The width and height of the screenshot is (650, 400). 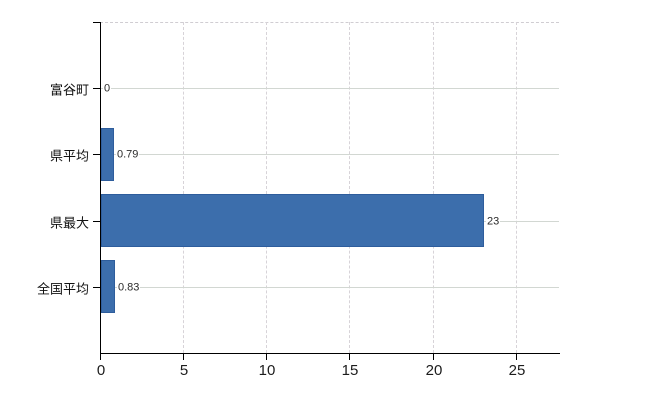 What do you see at coordinates (69, 223) in the screenshot?
I see `category-label-2: 県最大` at bounding box center [69, 223].